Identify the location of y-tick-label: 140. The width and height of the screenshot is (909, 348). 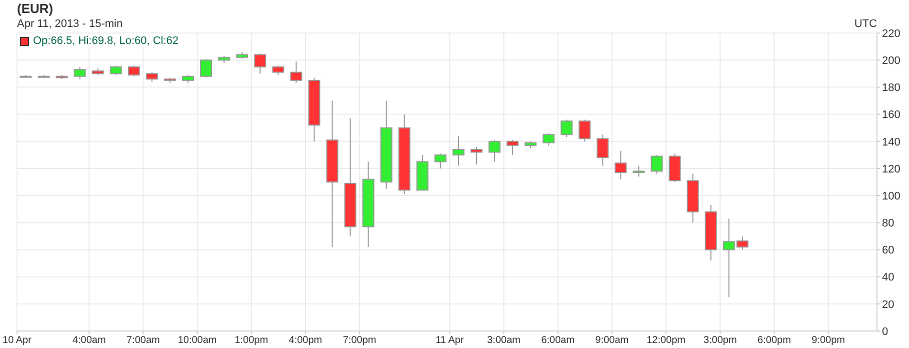
(891, 142).